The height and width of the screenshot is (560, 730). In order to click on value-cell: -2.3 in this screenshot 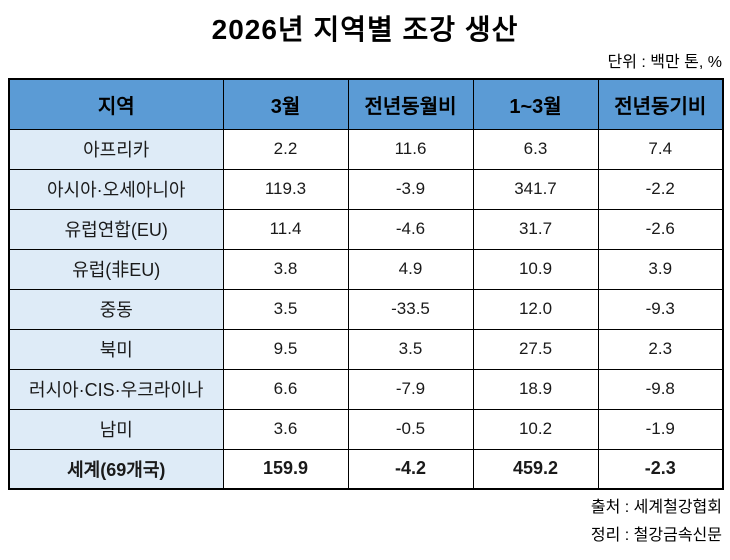, I will do `click(660, 469)`.